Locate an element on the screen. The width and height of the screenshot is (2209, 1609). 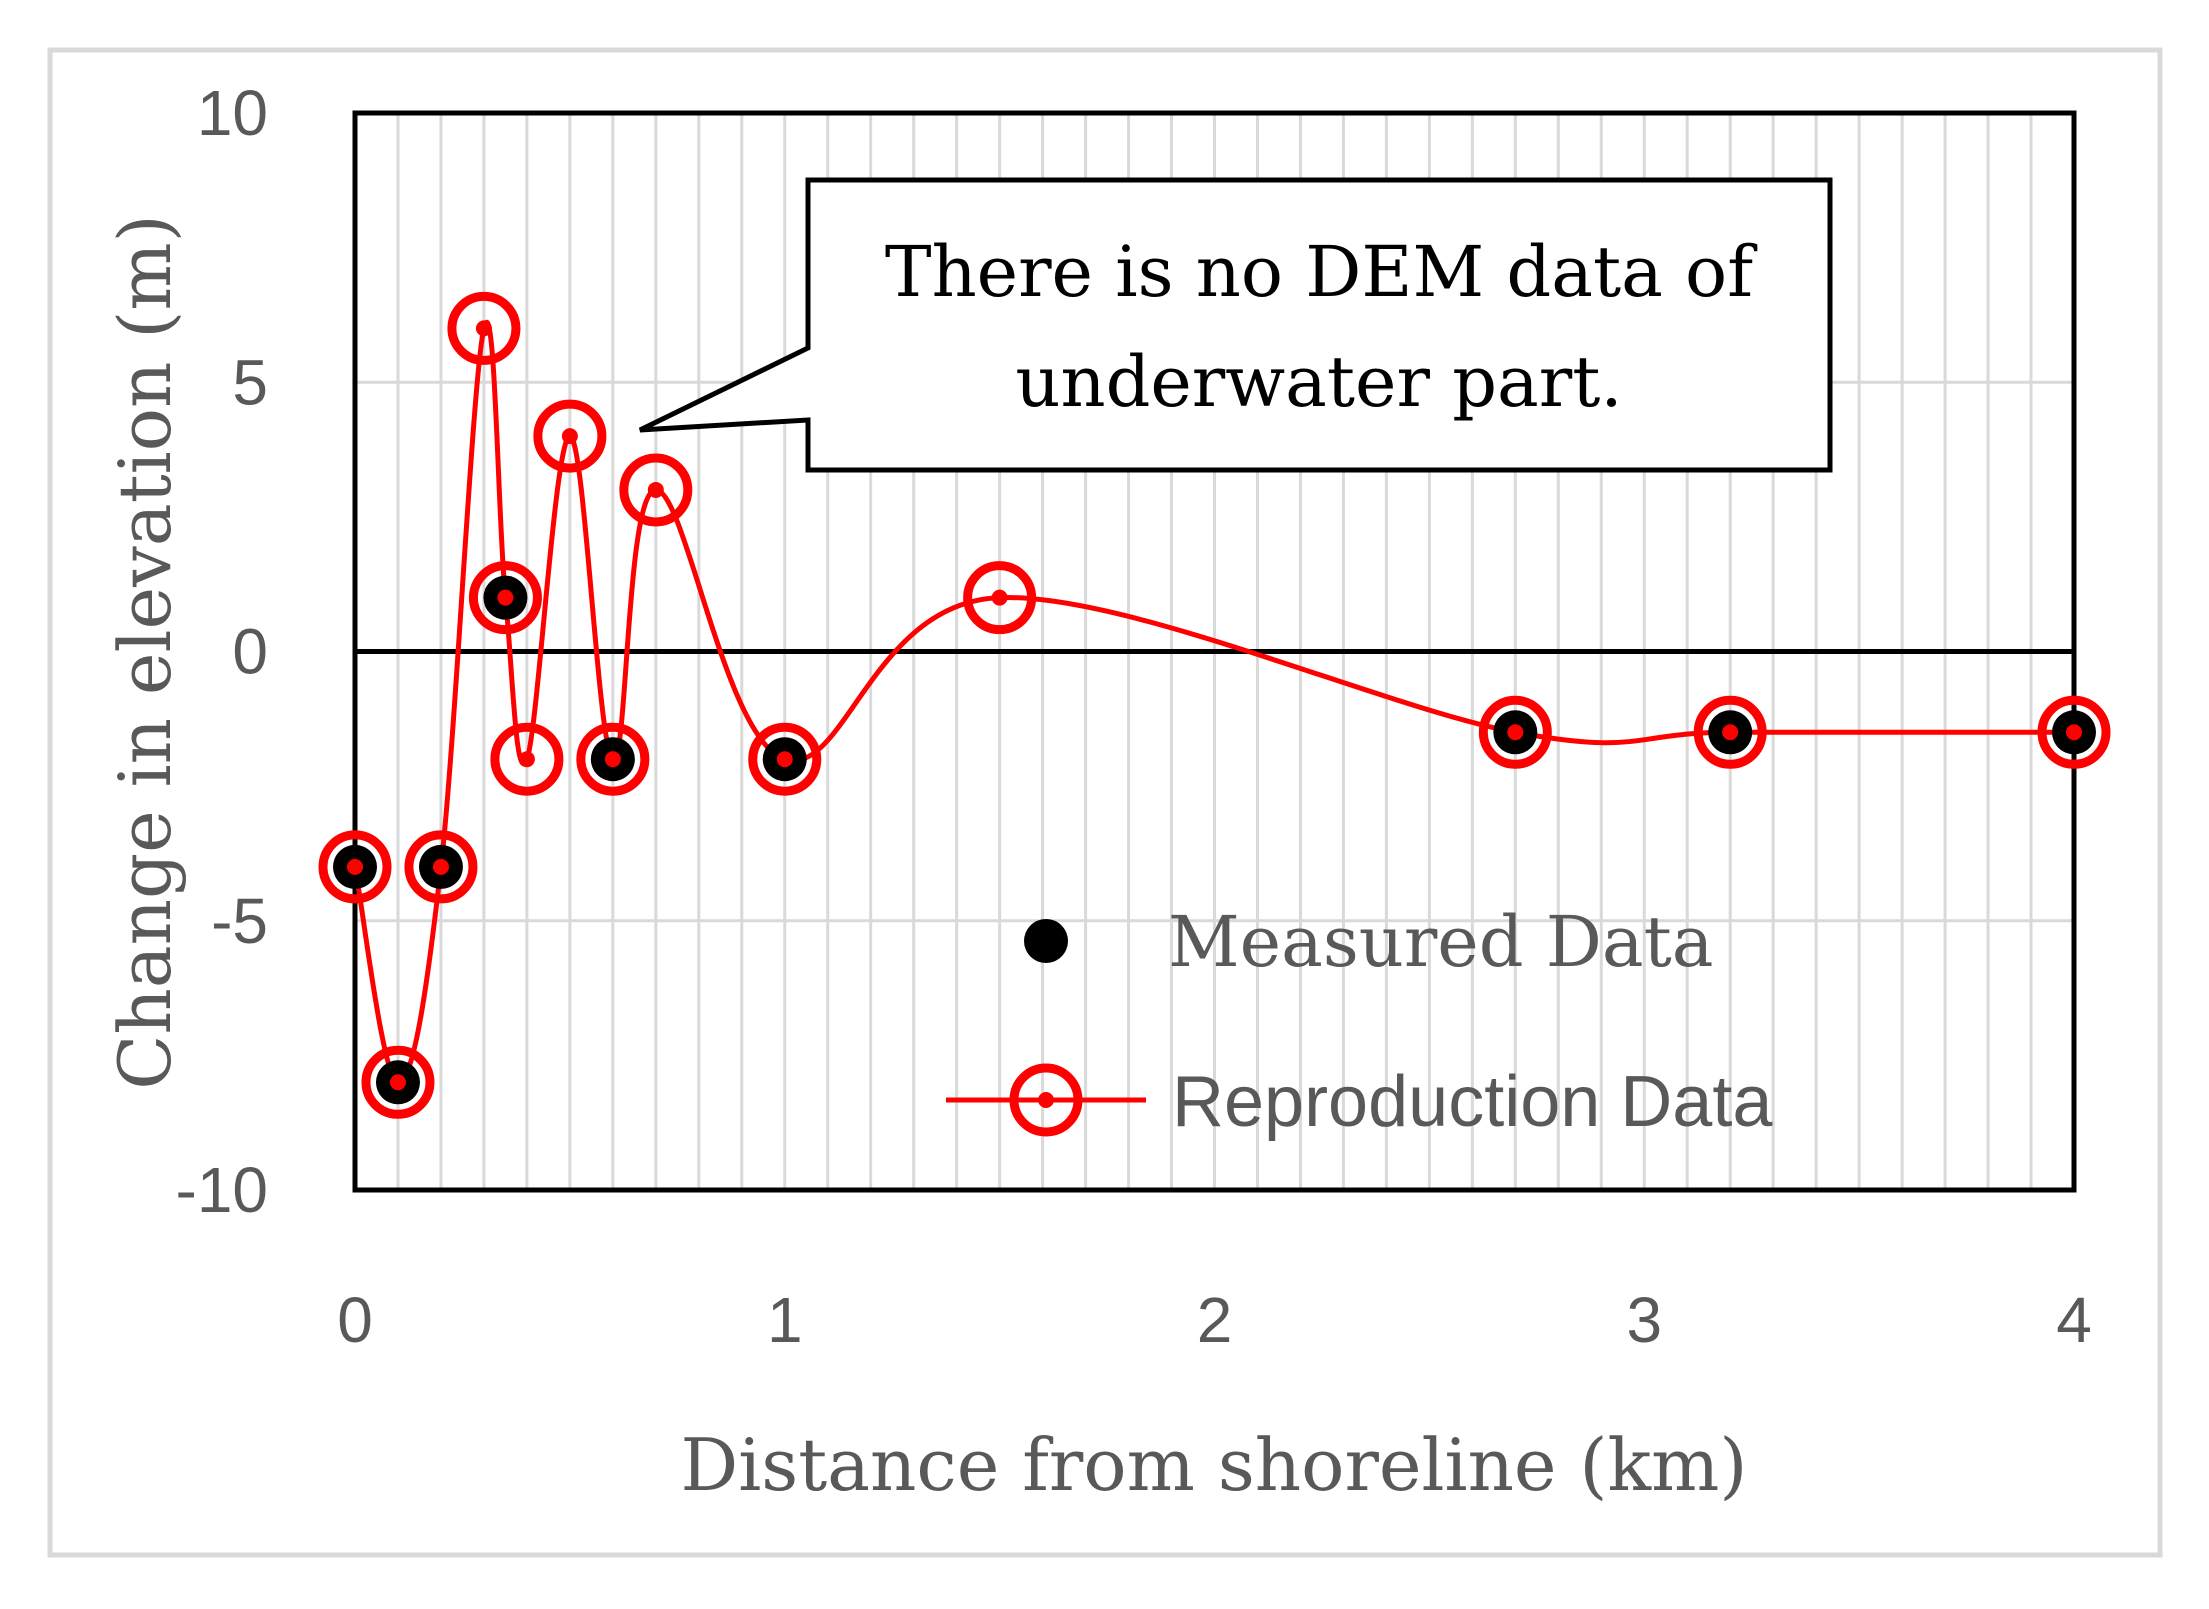
y-tick-label: 10 is located at coordinates (232, 113).